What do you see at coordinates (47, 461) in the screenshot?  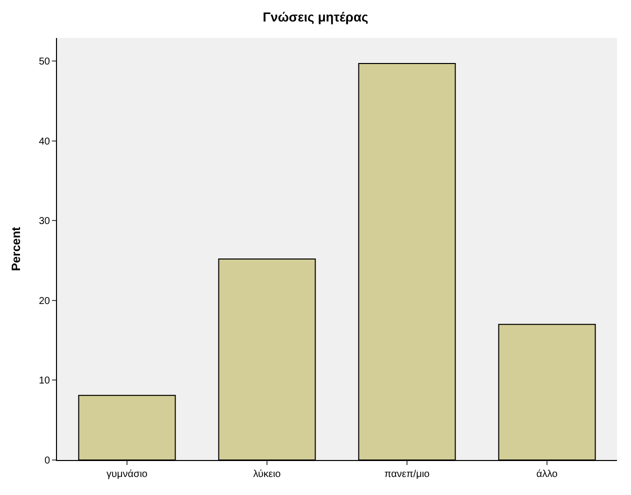 I see `y-tick-label: 0` at bounding box center [47, 461].